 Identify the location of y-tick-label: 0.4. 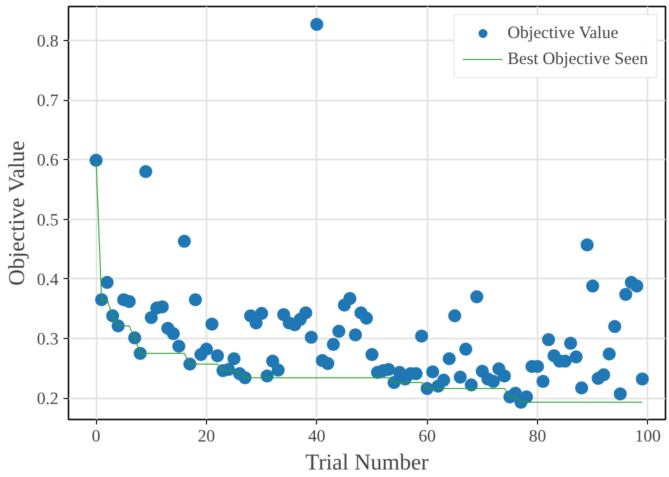
(47, 279).